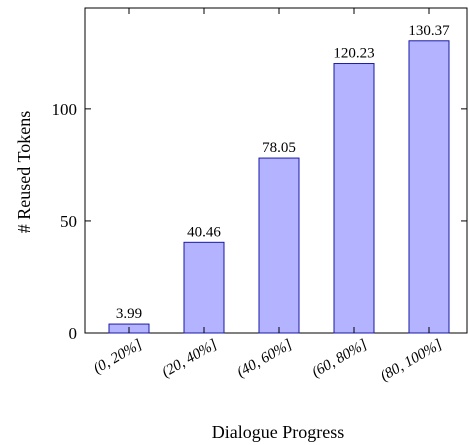 The height and width of the screenshot is (445, 469). Describe the element at coordinates (129, 314) in the screenshot. I see `bar-value-label: 3.99` at that location.